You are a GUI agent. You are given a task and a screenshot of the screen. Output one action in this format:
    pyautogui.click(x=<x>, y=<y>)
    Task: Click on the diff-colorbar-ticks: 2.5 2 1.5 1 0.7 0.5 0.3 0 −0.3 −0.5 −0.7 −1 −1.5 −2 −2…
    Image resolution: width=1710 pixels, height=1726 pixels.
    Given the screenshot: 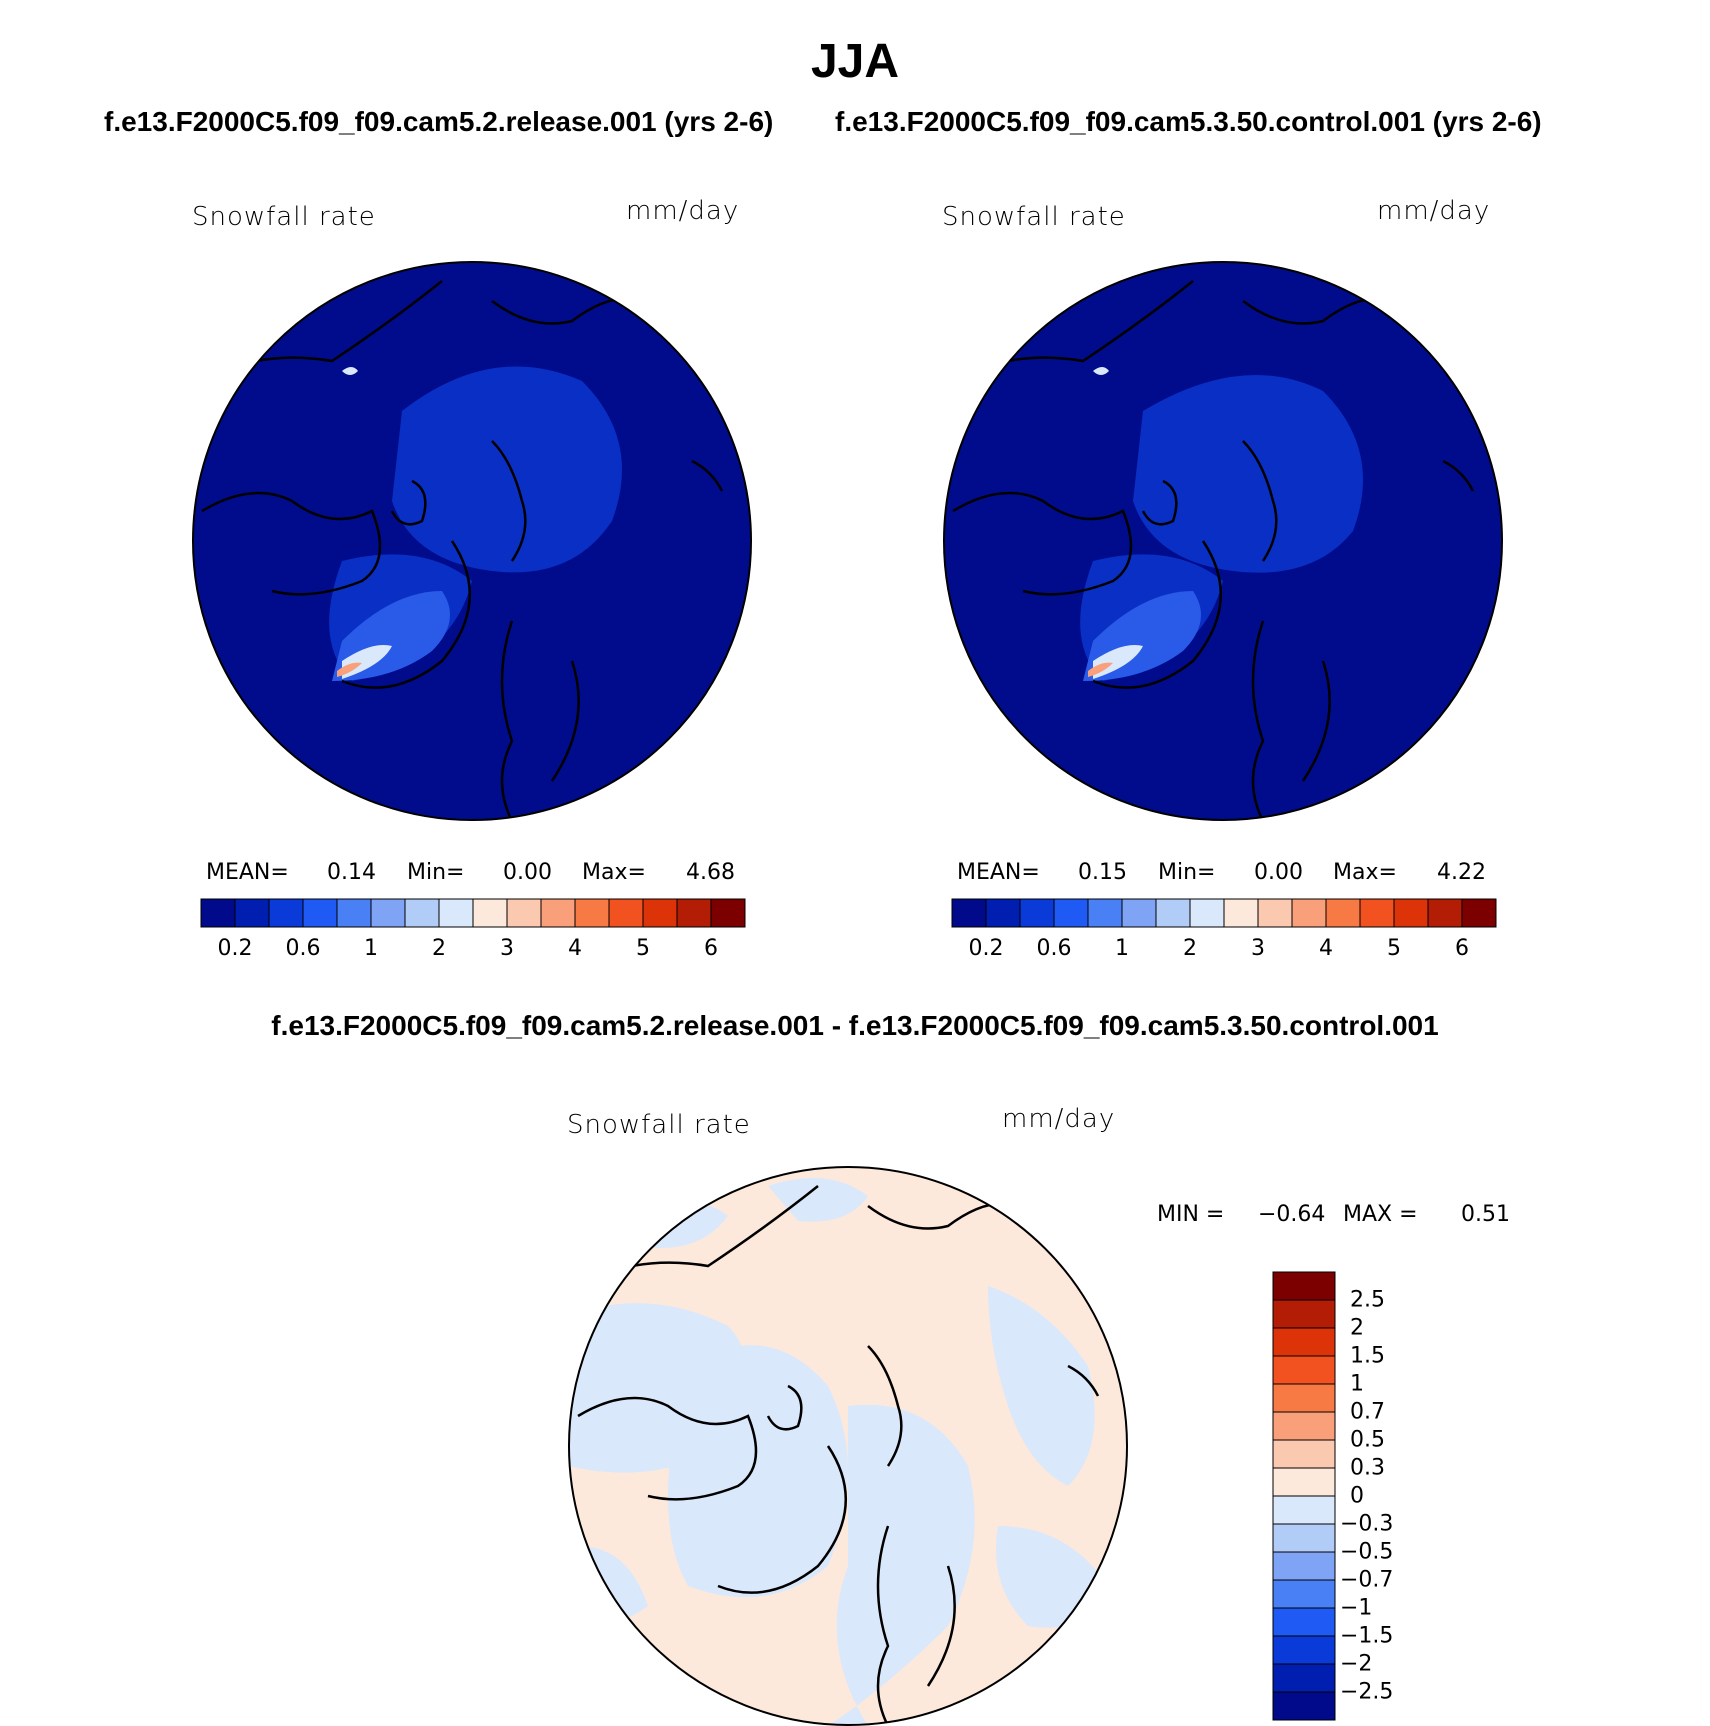 What is the action you would take?
    pyautogui.click(x=1385, y=1496)
    